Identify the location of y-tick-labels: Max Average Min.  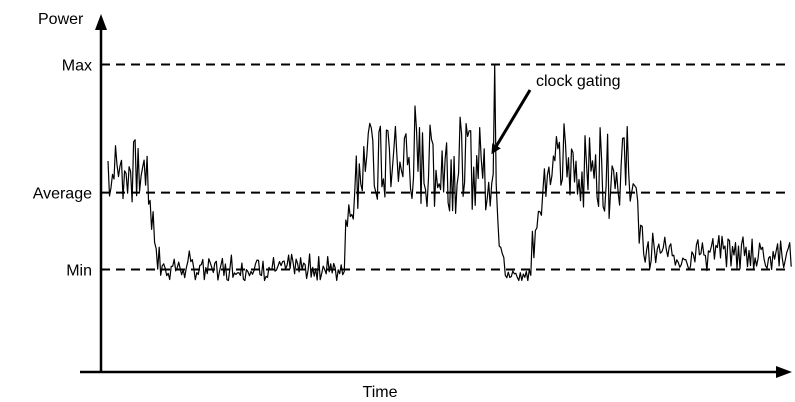
(62, 169).